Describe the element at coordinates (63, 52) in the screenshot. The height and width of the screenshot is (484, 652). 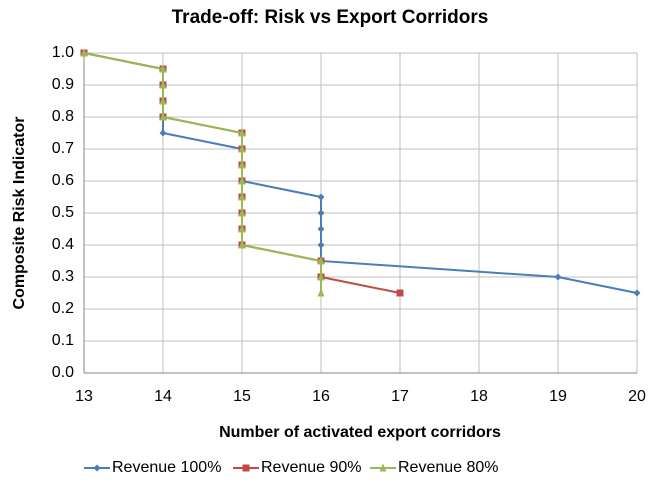
I see `y-tick-label: 1.0` at that location.